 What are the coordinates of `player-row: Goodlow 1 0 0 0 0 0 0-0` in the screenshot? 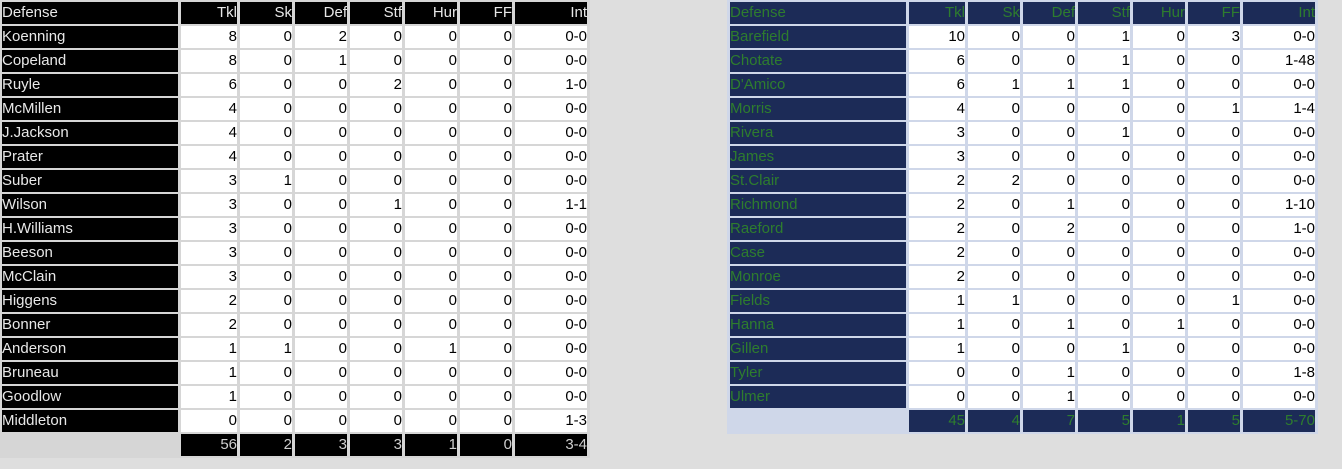 It's located at (294, 397).